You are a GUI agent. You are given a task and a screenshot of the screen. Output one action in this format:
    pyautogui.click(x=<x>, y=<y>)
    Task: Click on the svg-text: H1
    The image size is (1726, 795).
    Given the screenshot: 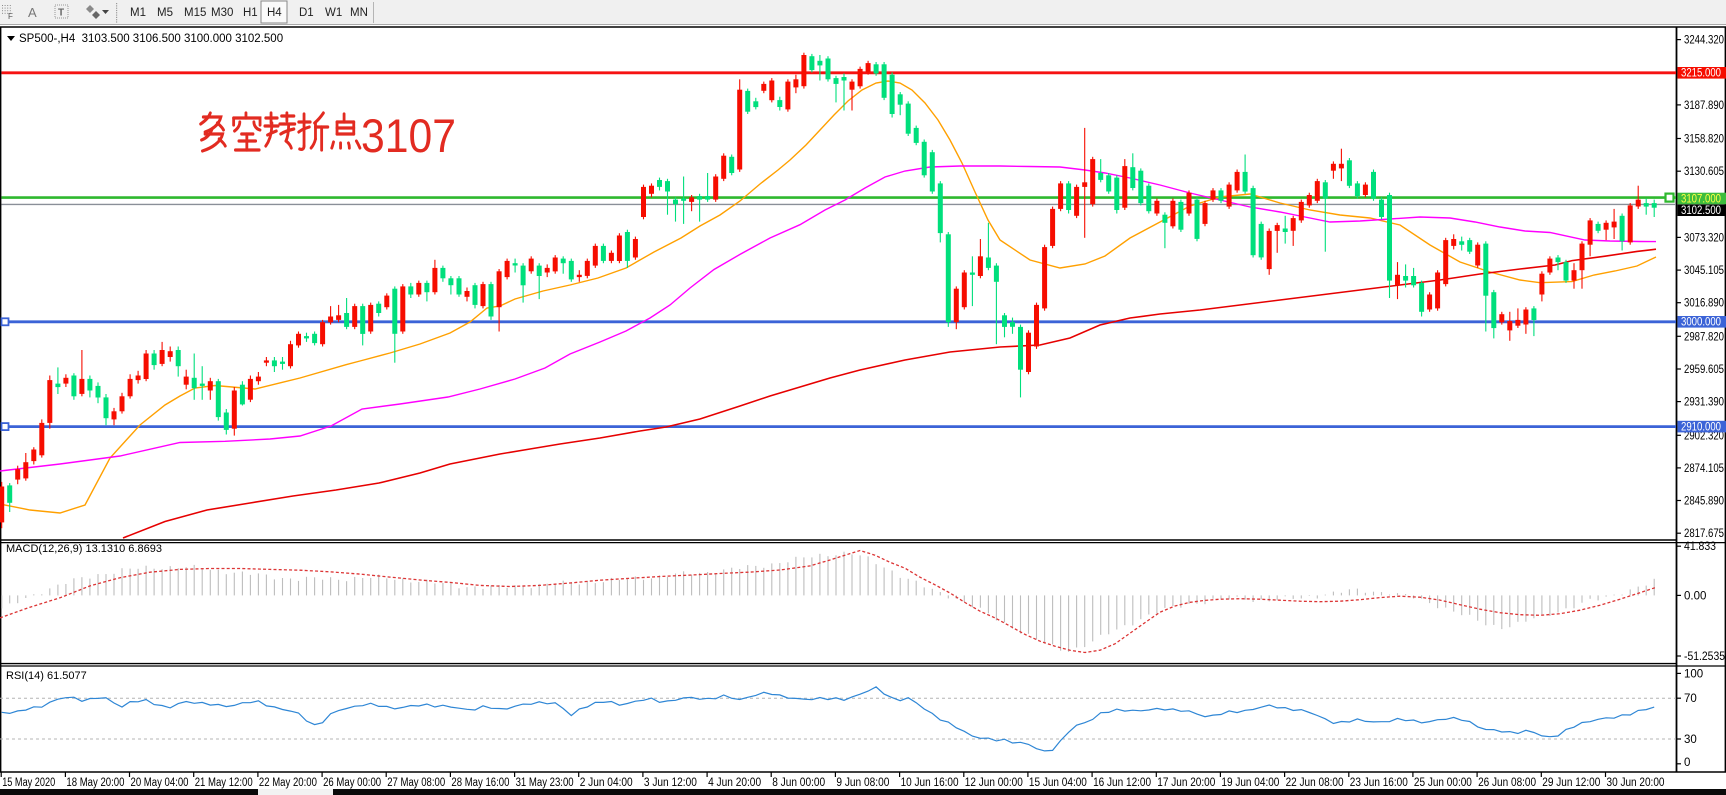 What is the action you would take?
    pyautogui.click(x=250, y=13)
    